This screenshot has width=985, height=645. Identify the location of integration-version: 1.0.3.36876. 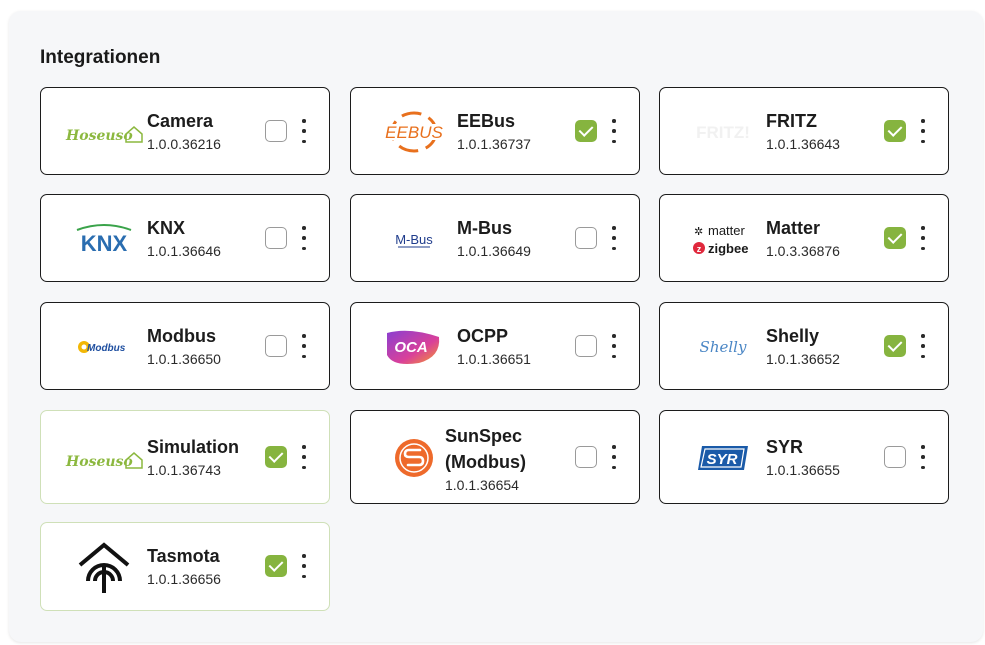
(803, 251).